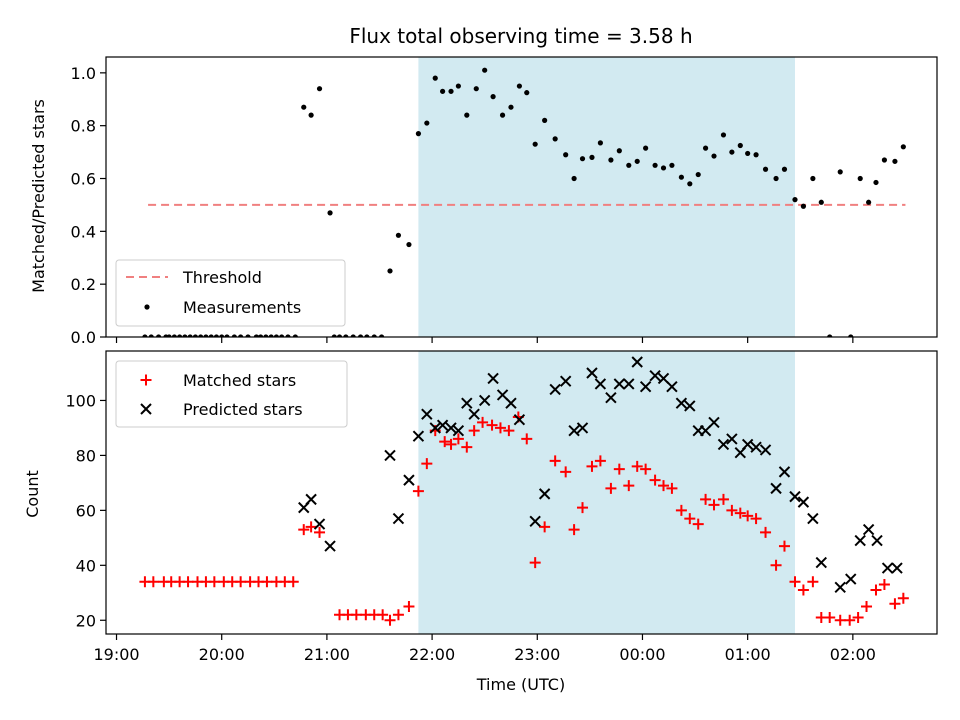 Image resolution: width=960 pixels, height=720 pixels. Describe the element at coordinates (242, 307) in the screenshot. I see `legend-measurements-label: Measurements` at that location.